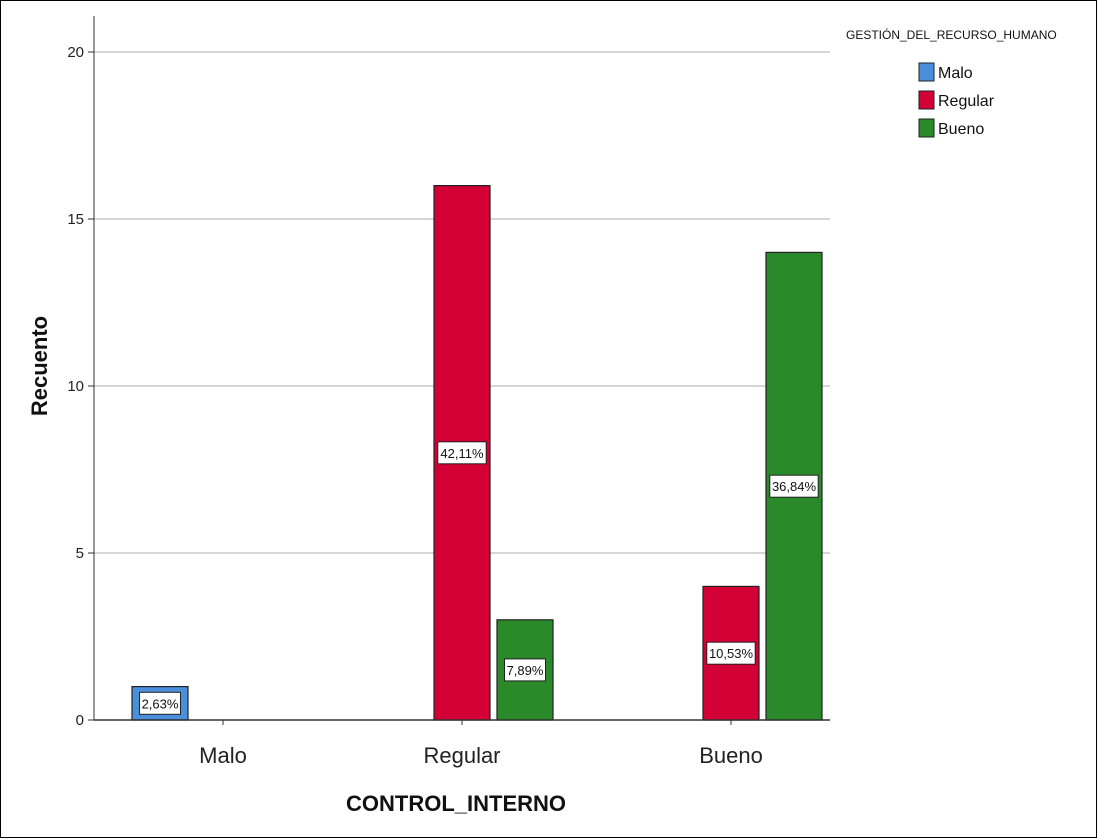 The height and width of the screenshot is (840, 1099). I want to click on legend-label: Regular, so click(966, 101).